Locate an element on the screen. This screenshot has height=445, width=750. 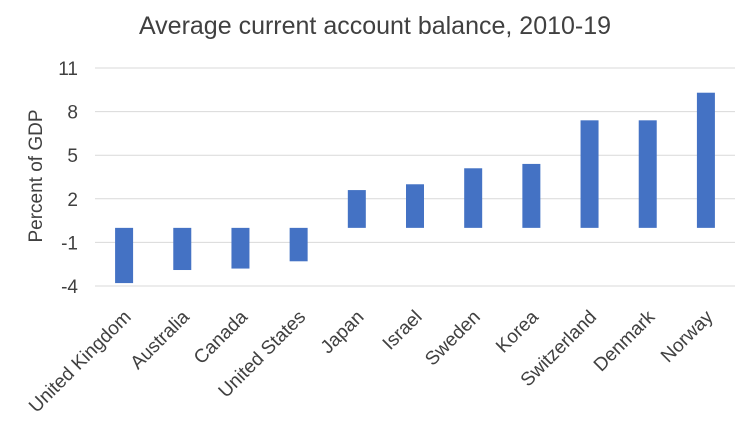
y-tick-labels: 11 8 5 2 -1 -4 is located at coordinates (68, 178).